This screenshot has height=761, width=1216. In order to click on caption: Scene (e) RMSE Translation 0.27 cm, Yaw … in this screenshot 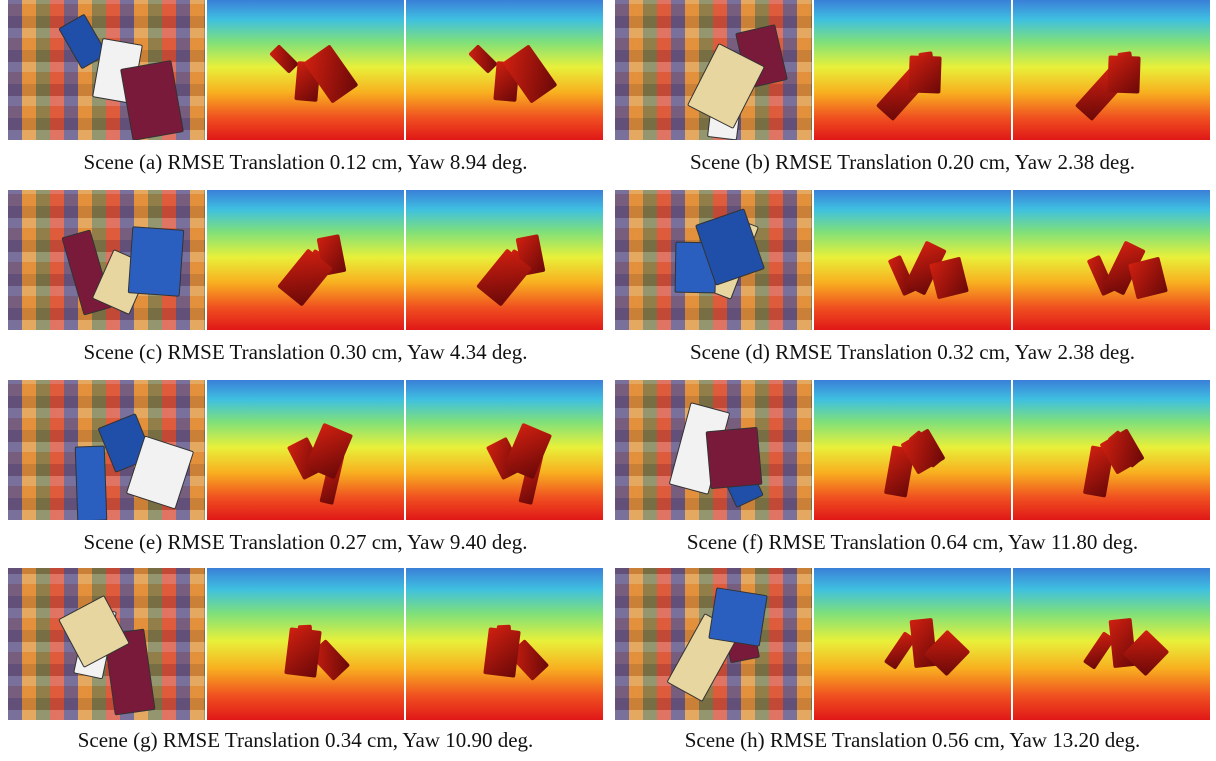, I will do `click(305, 542)`.